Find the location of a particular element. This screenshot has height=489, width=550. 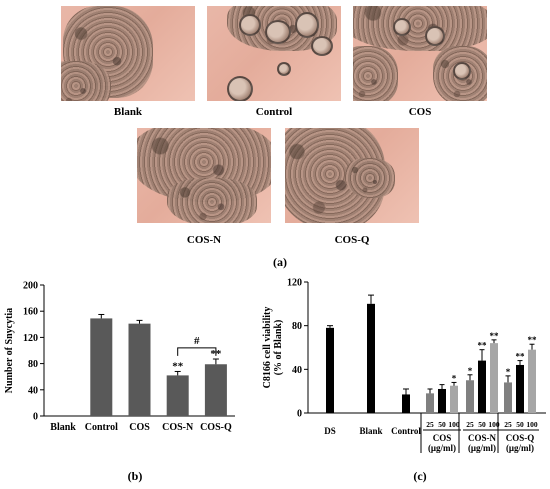

y-tick-label: 200 is located at coordinates (30, 286).